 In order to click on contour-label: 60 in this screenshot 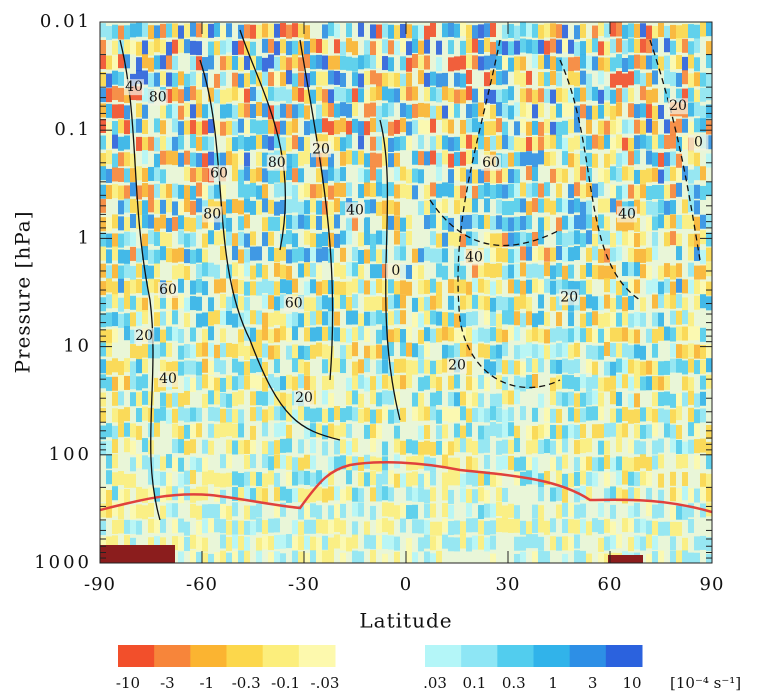, I will do `click(168, 290)`.